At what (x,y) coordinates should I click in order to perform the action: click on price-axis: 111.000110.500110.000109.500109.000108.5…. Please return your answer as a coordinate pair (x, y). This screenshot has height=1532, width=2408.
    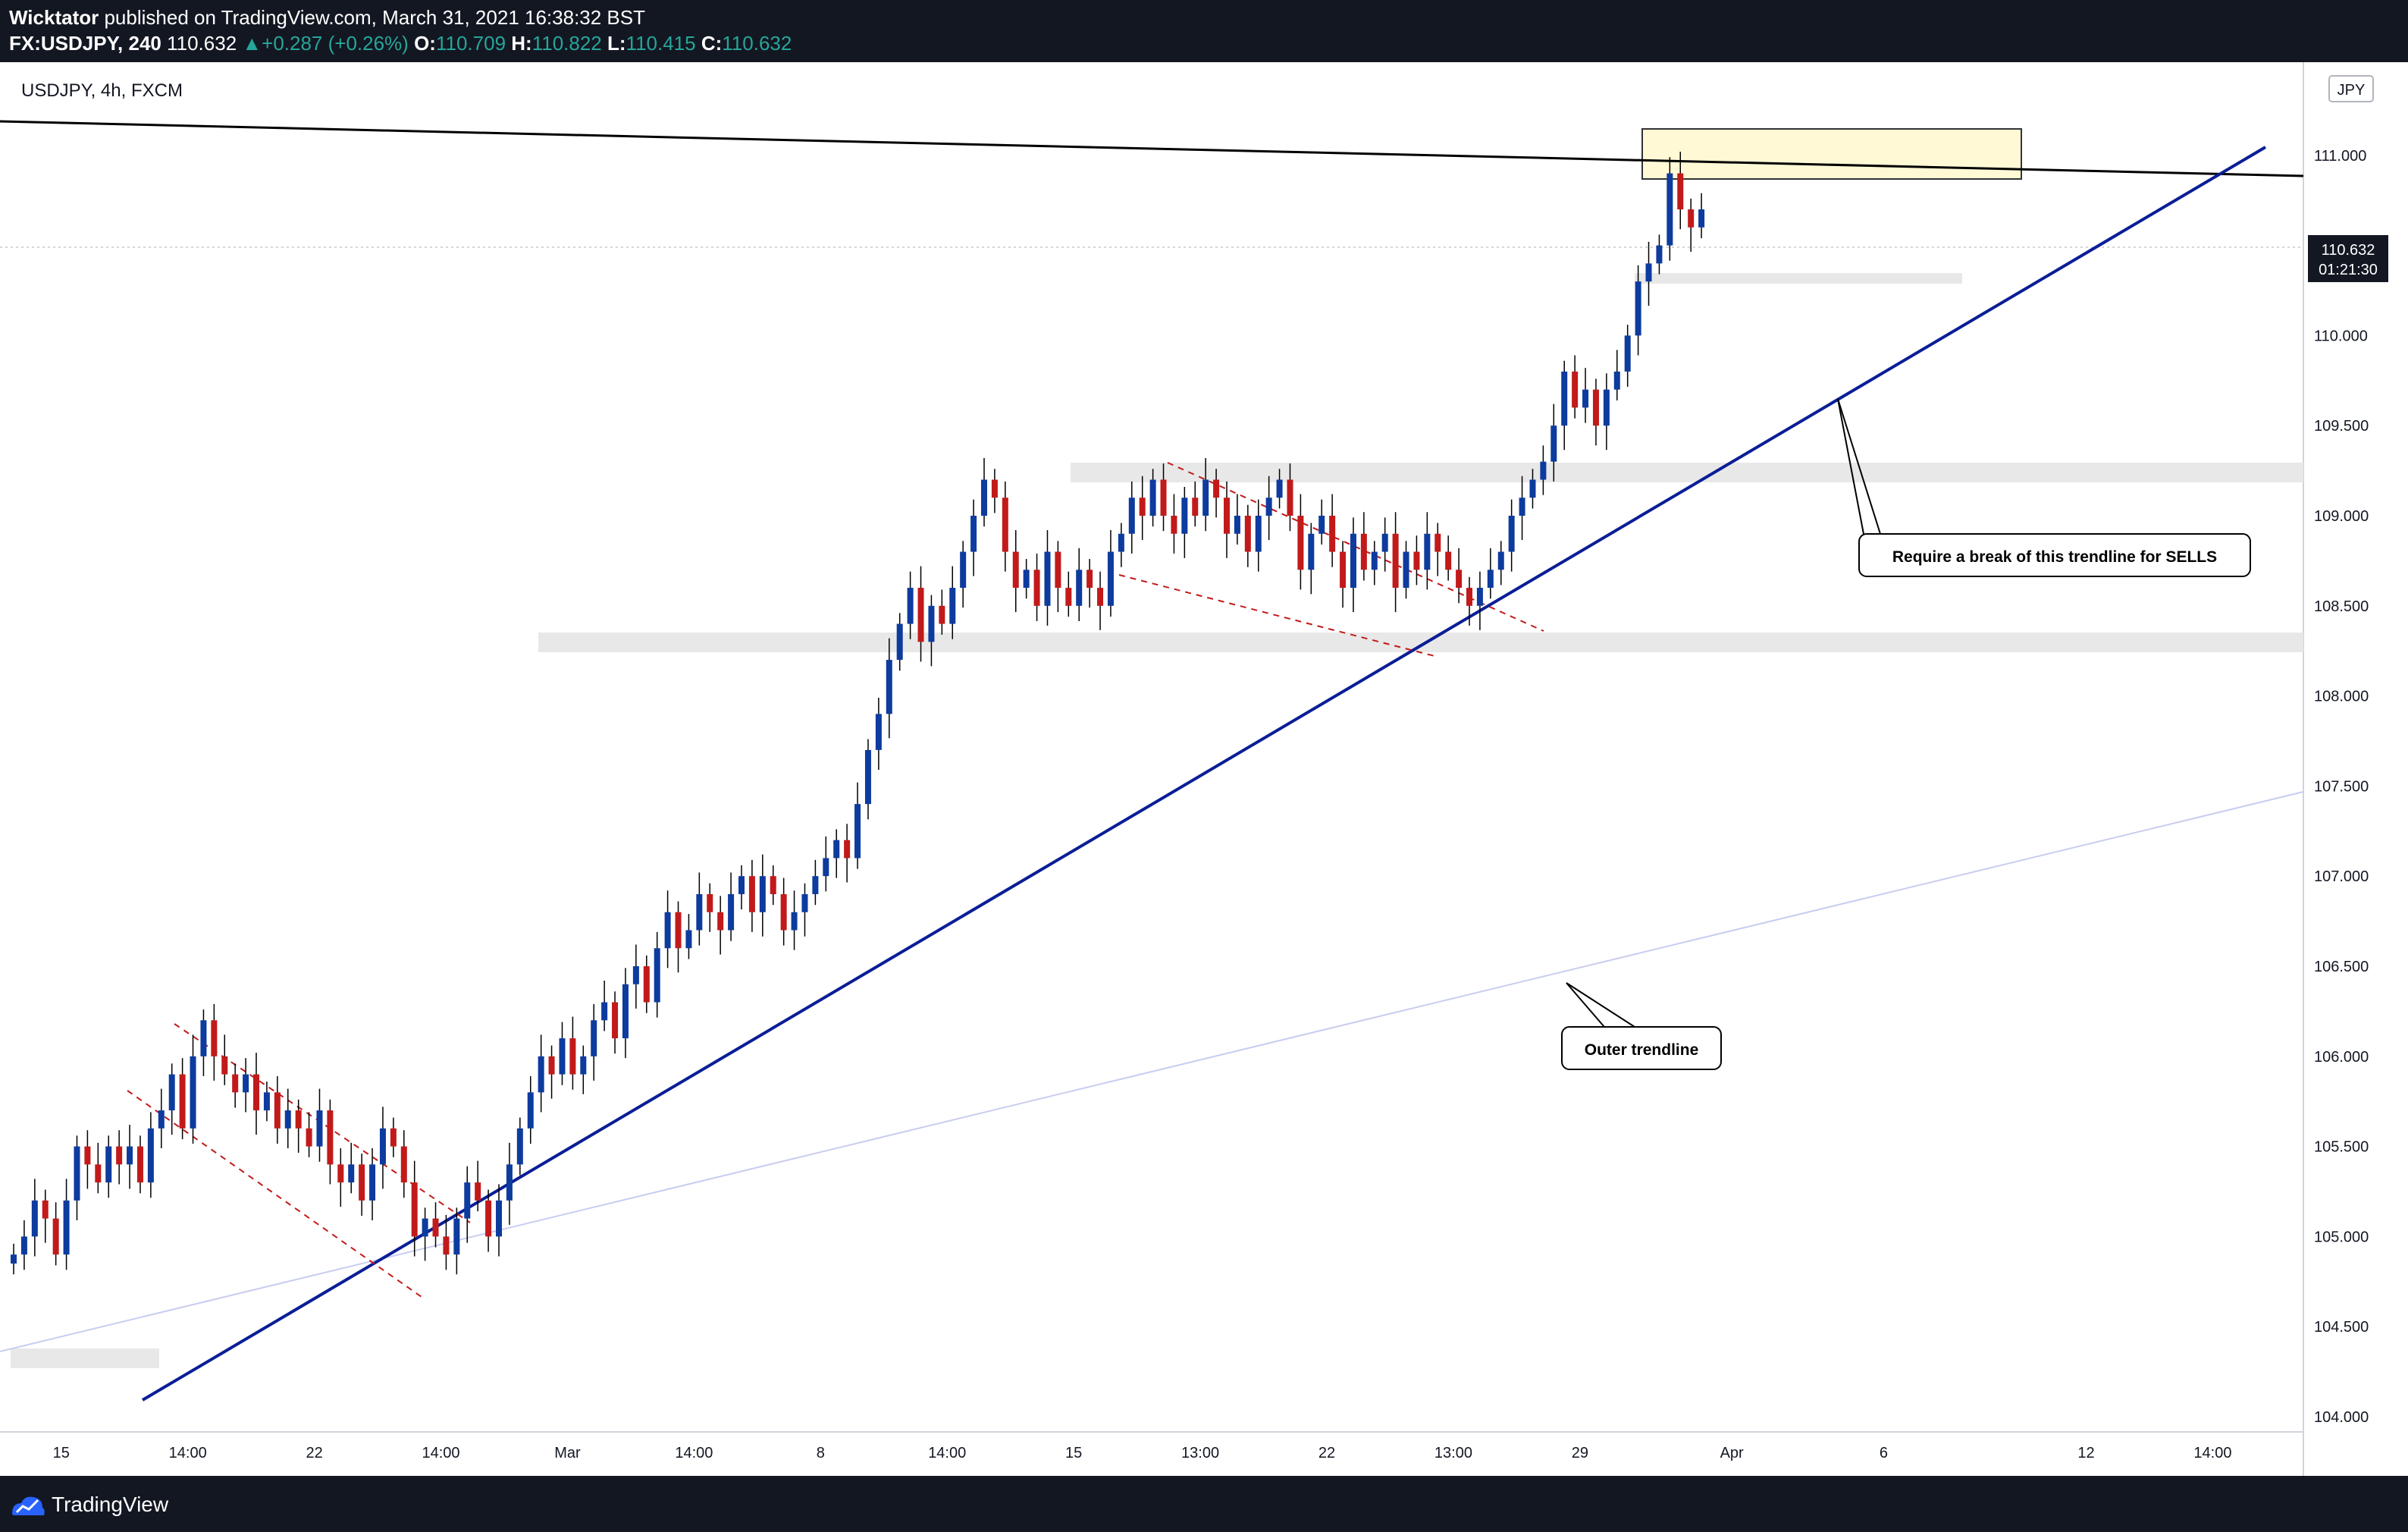
    Looking at the image, I should click on (2341, 787).